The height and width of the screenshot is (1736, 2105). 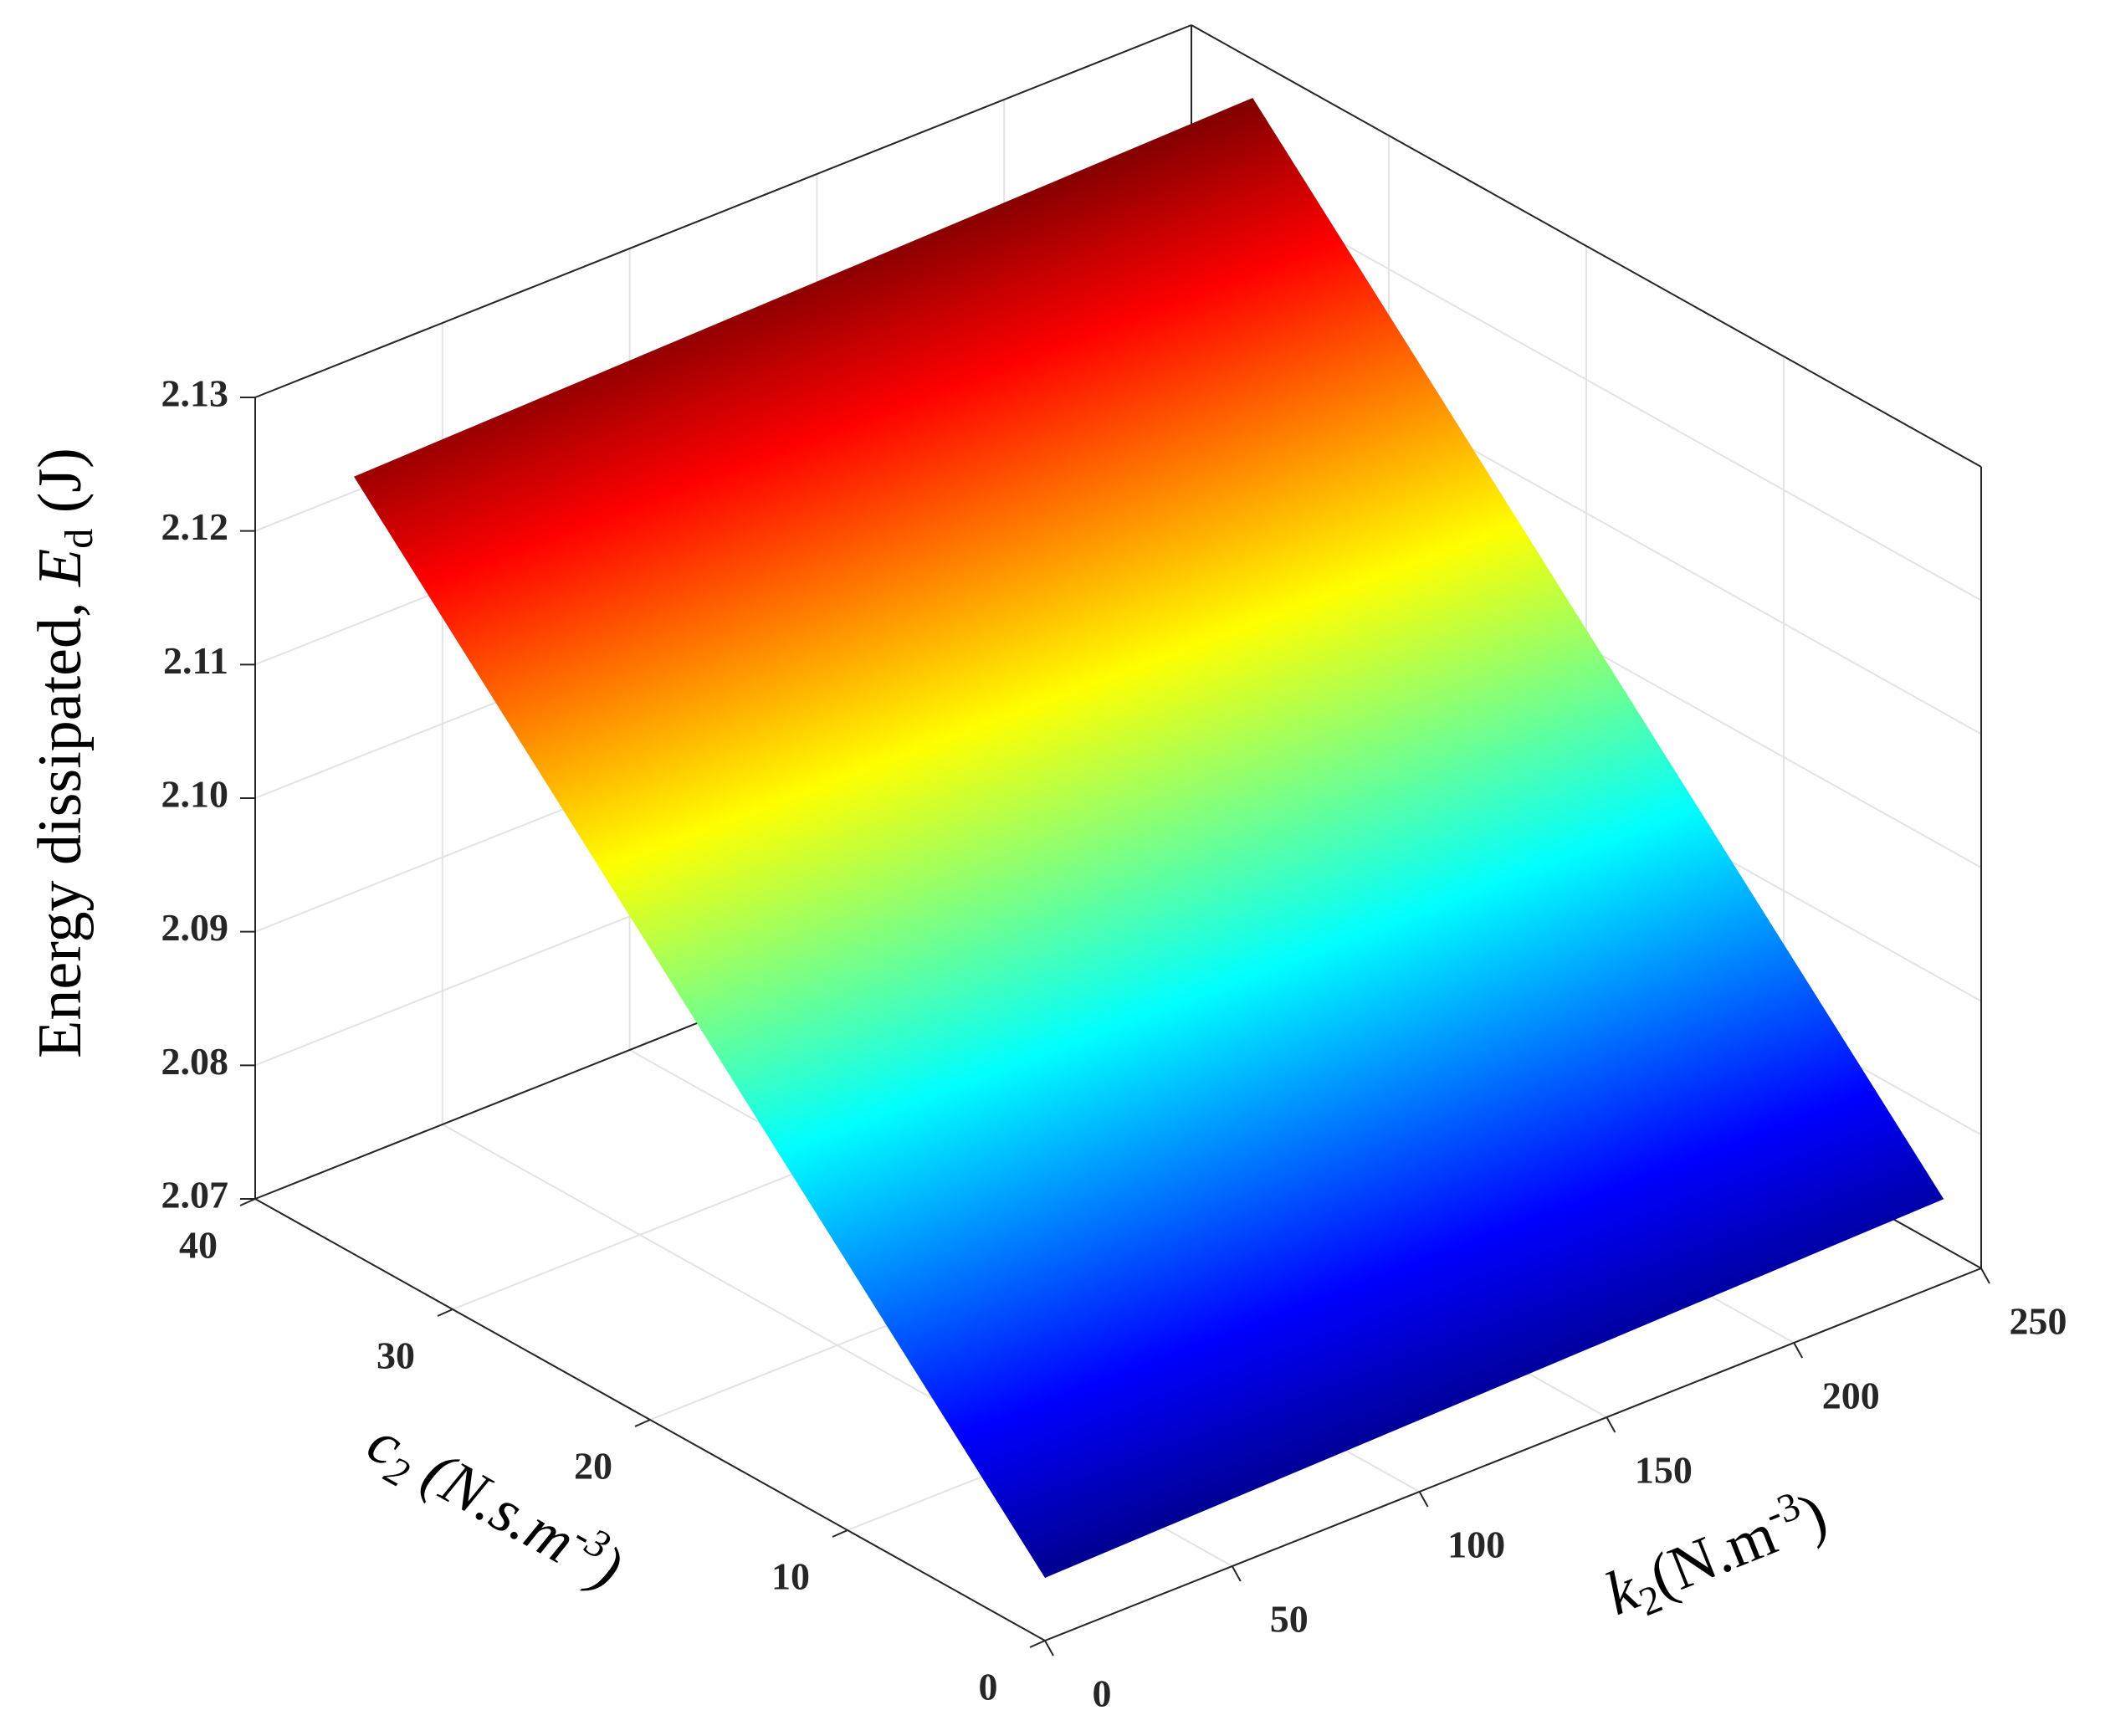 I want to click on x-tick-label: 100, so click(x=1476, y=1544).